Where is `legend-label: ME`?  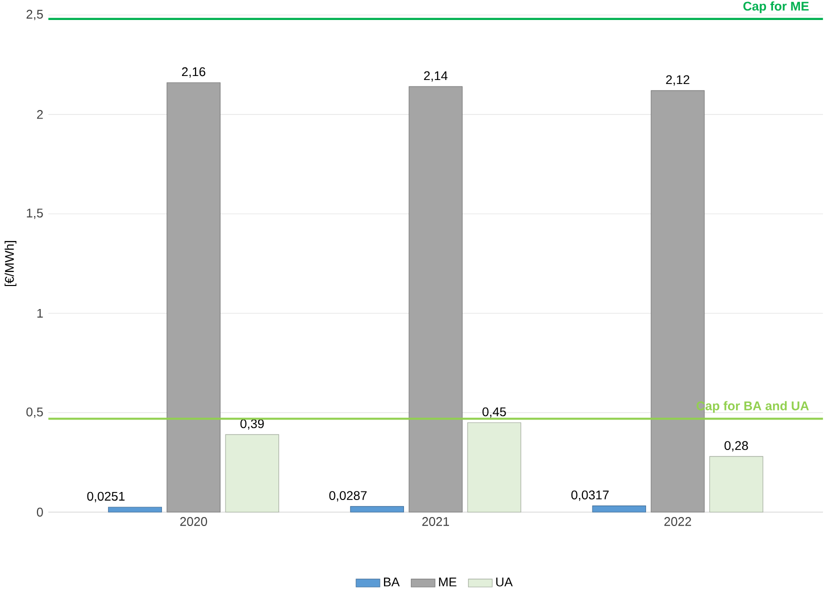 legend-label: ME is located at coordinates (447, 582).